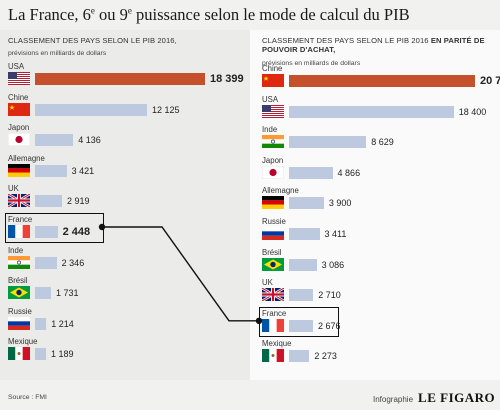 The image size is (500, 410). Describe the element at coordinates (18, 97) in the screenshot. I see `country-label: Chine` at that location.